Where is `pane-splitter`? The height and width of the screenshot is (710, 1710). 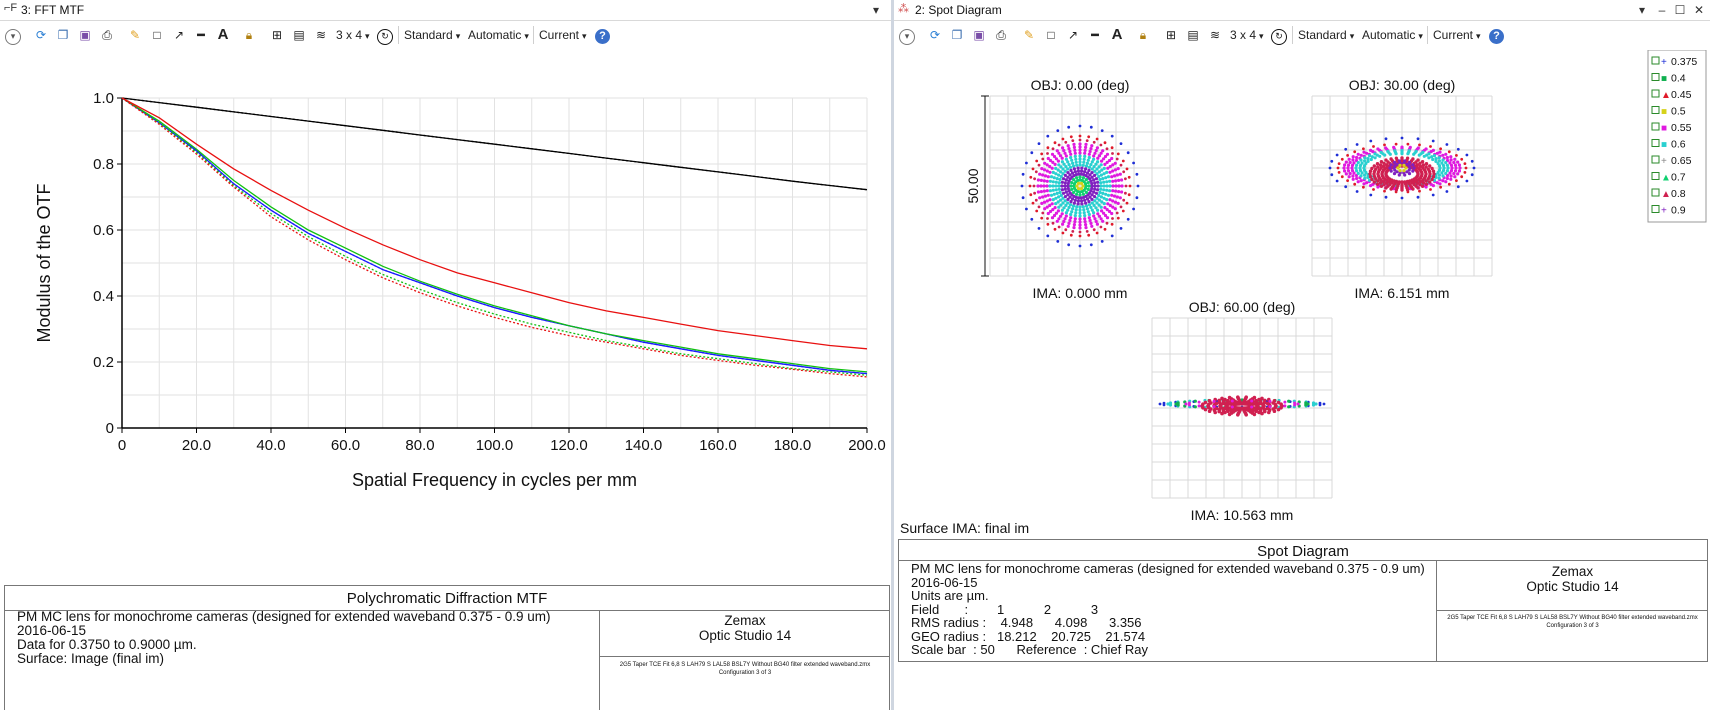 pane-splitter is located at coordinates (892, 355).